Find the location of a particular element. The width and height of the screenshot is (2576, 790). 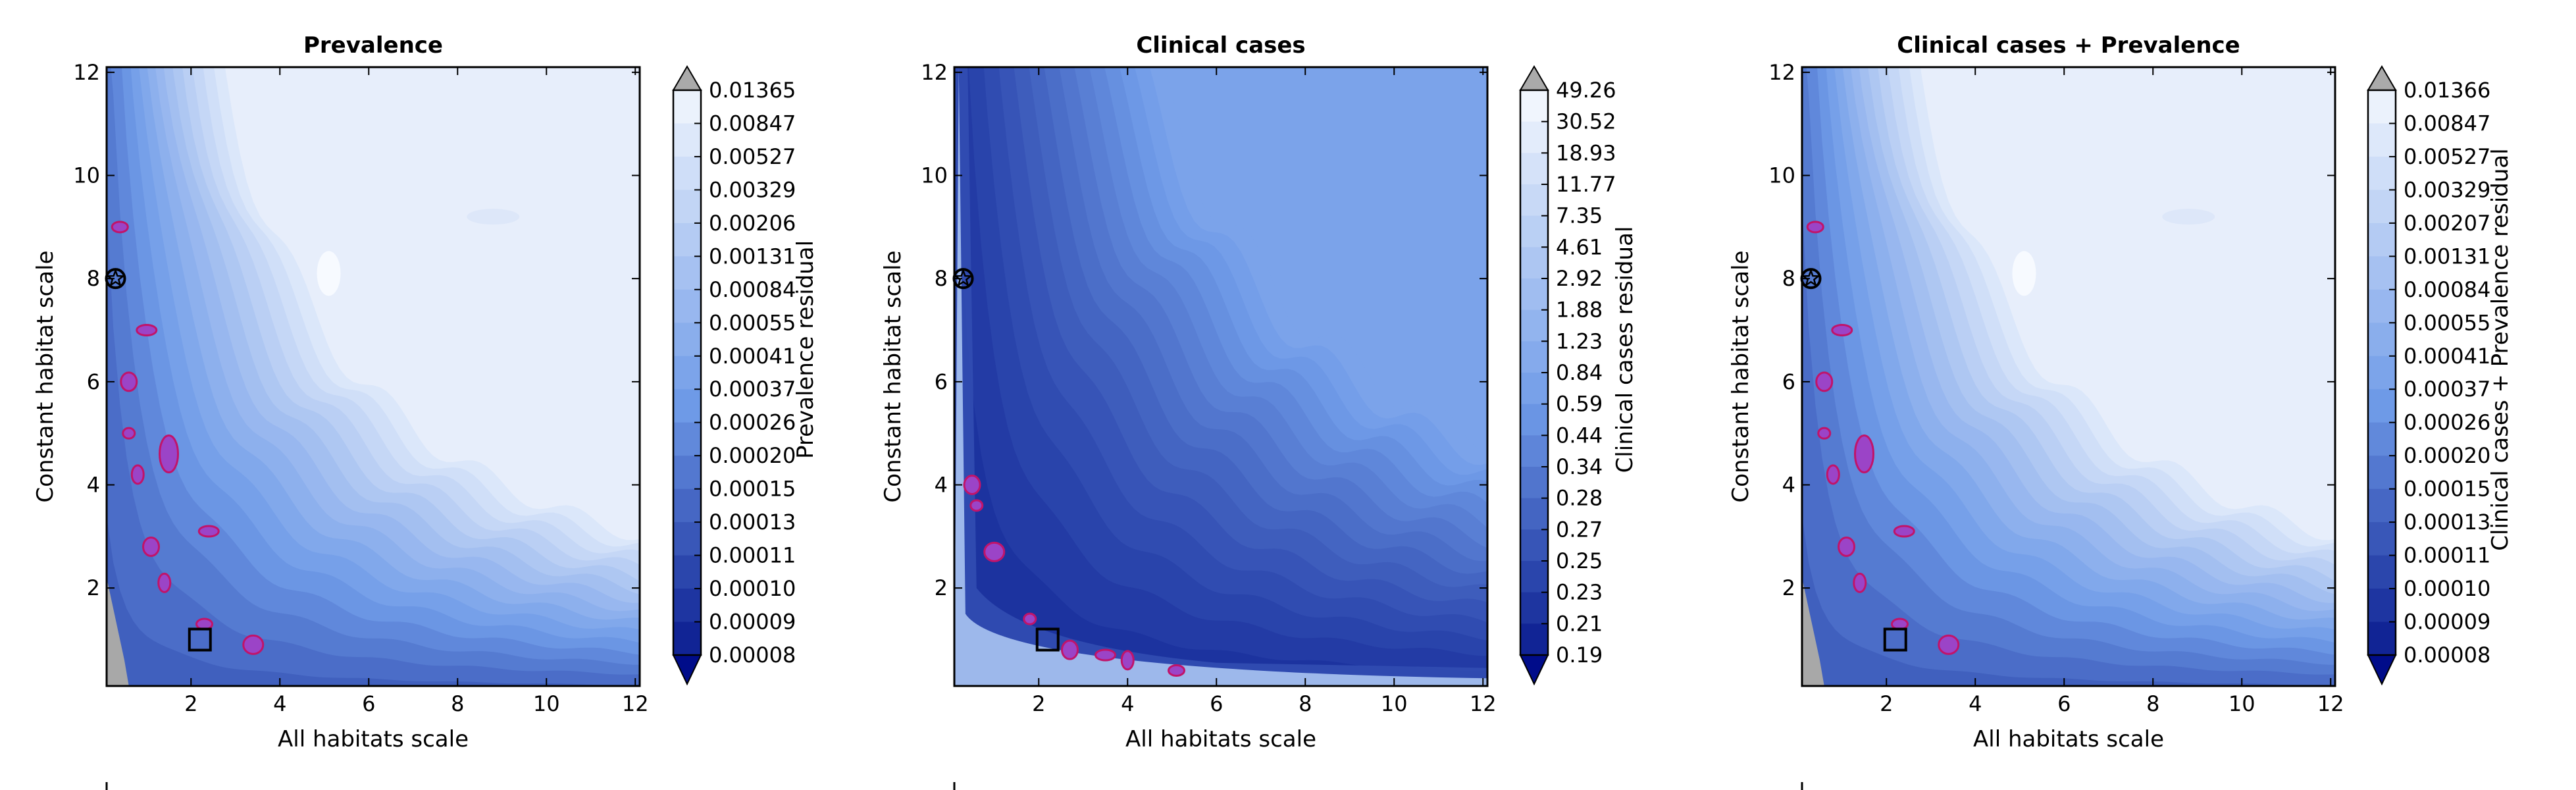

colorbar-tick-label: 0.00329 is located at coordinates (2447, 189).